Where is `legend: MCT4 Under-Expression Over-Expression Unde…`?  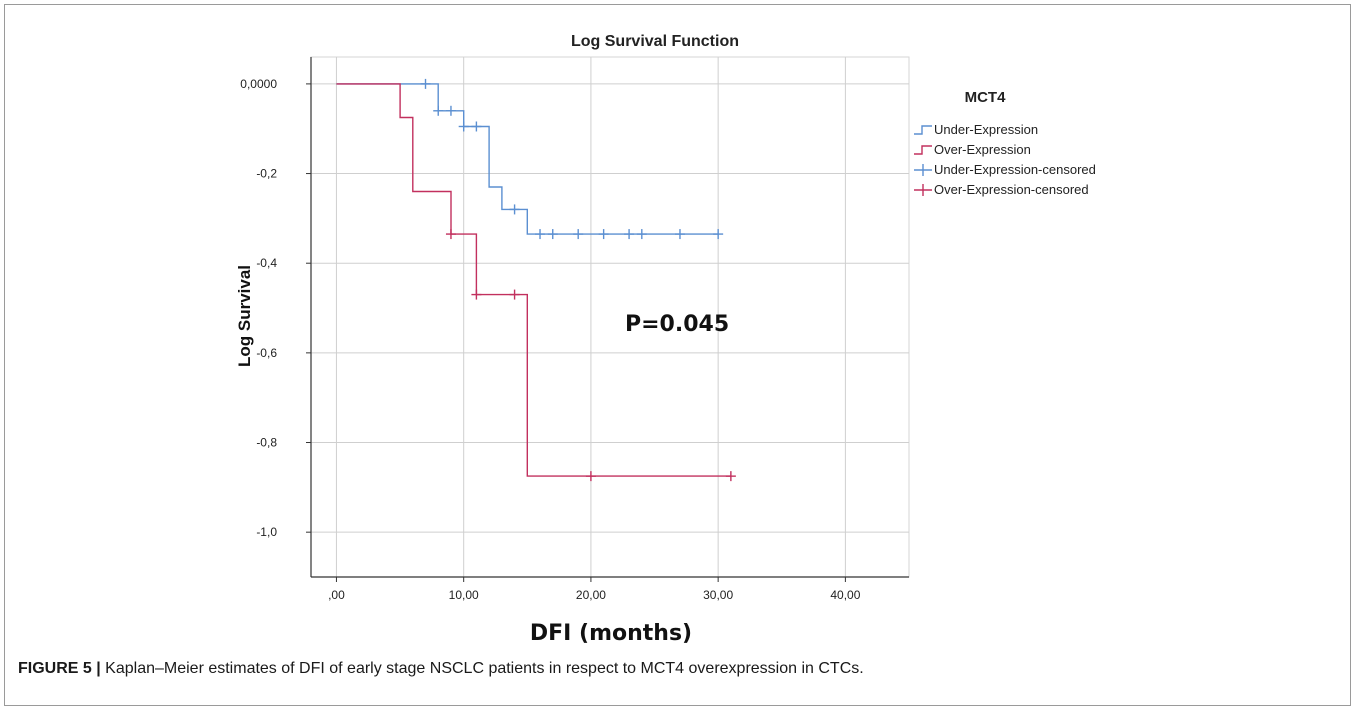 legend: MCT4 Under-Expression Over-Expression Unde… is located at coordinates (1005, 143).